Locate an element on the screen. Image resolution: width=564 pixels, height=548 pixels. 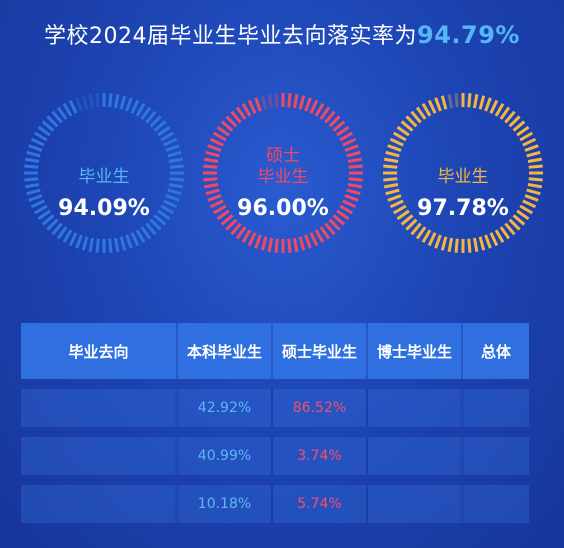
header-doctor: 博士毕业生 is located at coordinates (415, 351).